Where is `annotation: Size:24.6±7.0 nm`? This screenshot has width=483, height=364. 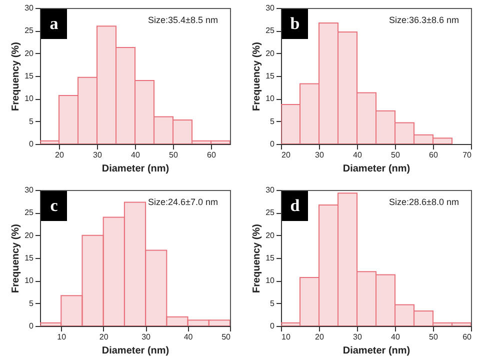
annotation: Size:24.6±7.0 nm is located at coordinates (183, 202).